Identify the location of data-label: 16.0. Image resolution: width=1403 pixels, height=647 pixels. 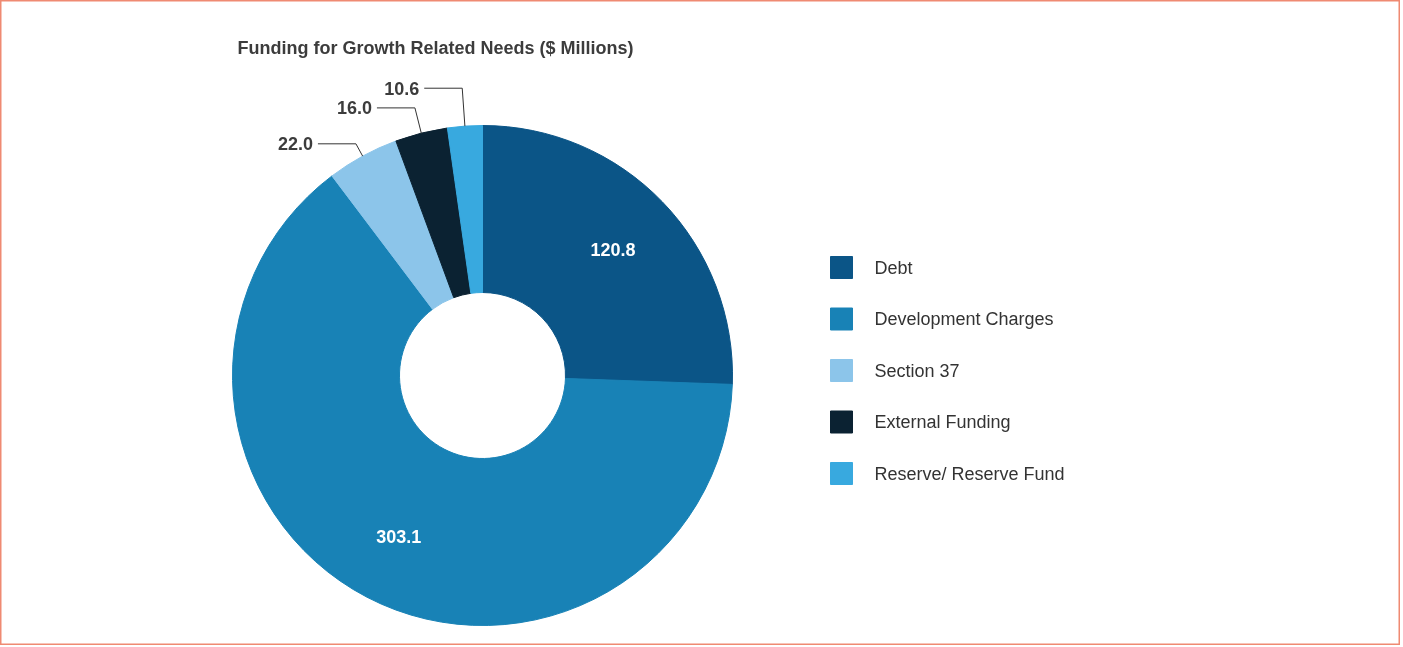
(354, 108).